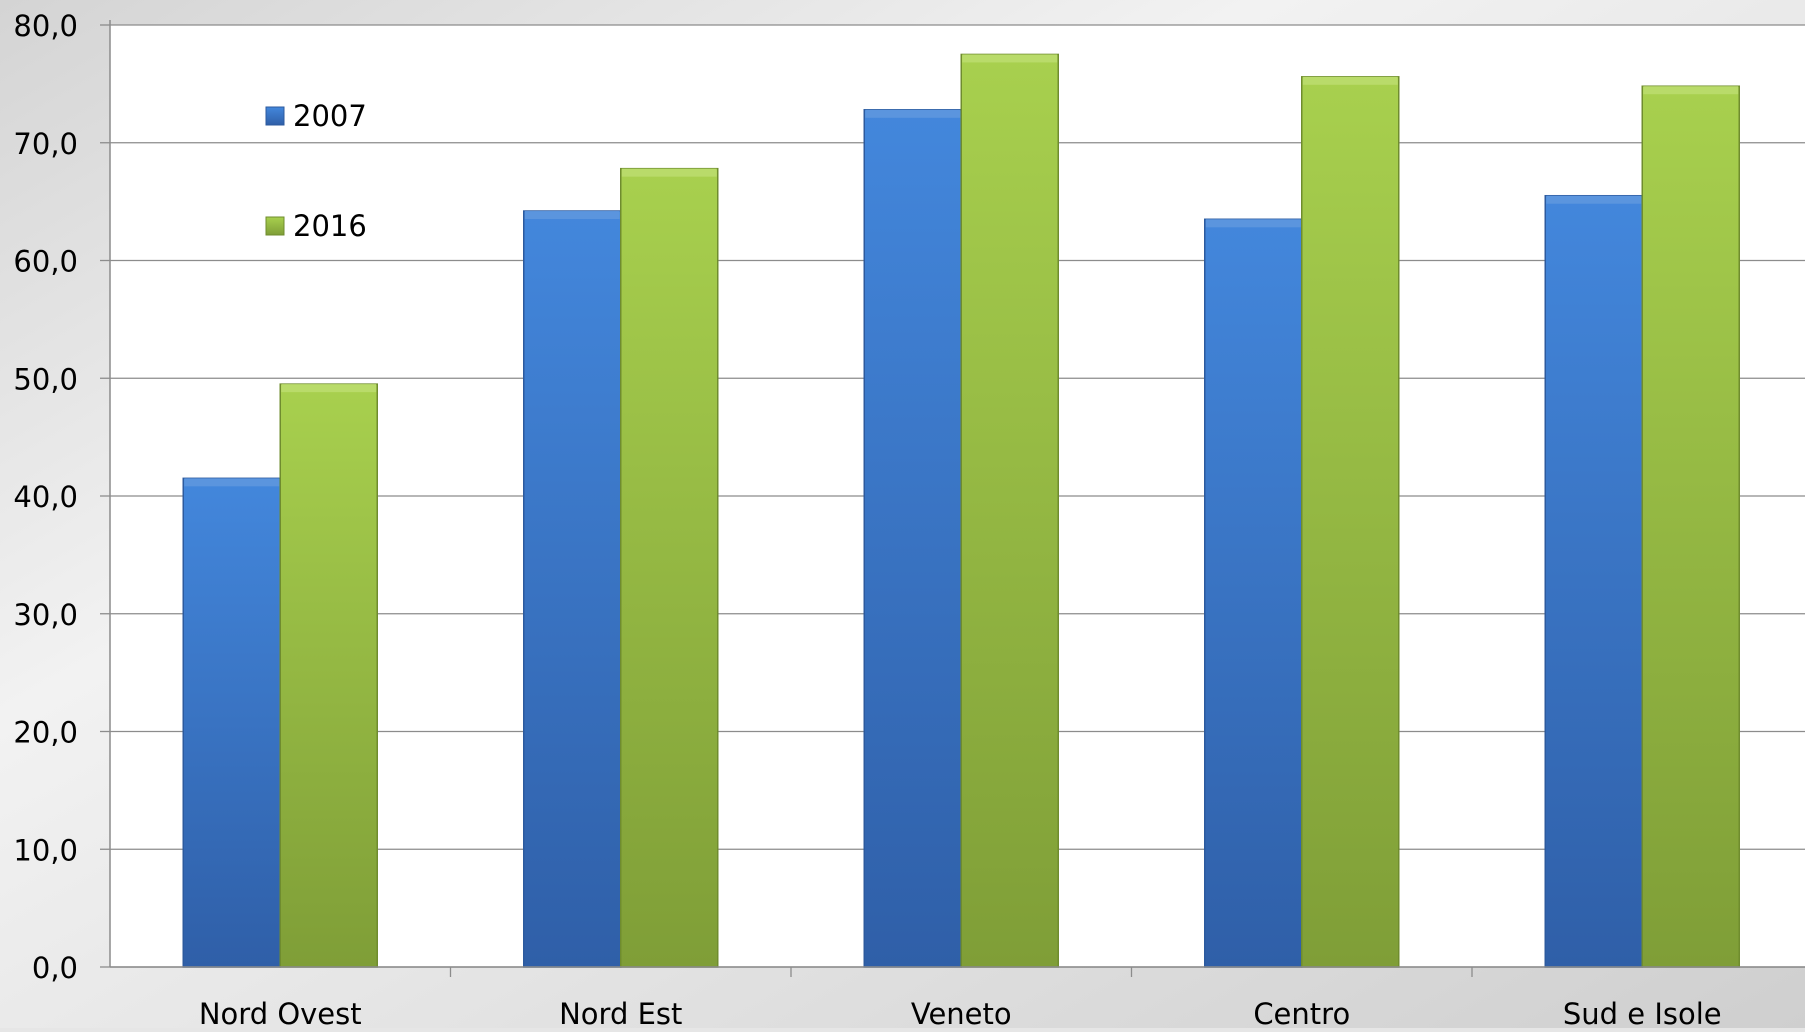 This screenshot has width=1805, height=1032. What do you see at coordinates (45, 615) in the screenshot?
I see `y-tick-label: 30,0` at bounding box center [45, 615].